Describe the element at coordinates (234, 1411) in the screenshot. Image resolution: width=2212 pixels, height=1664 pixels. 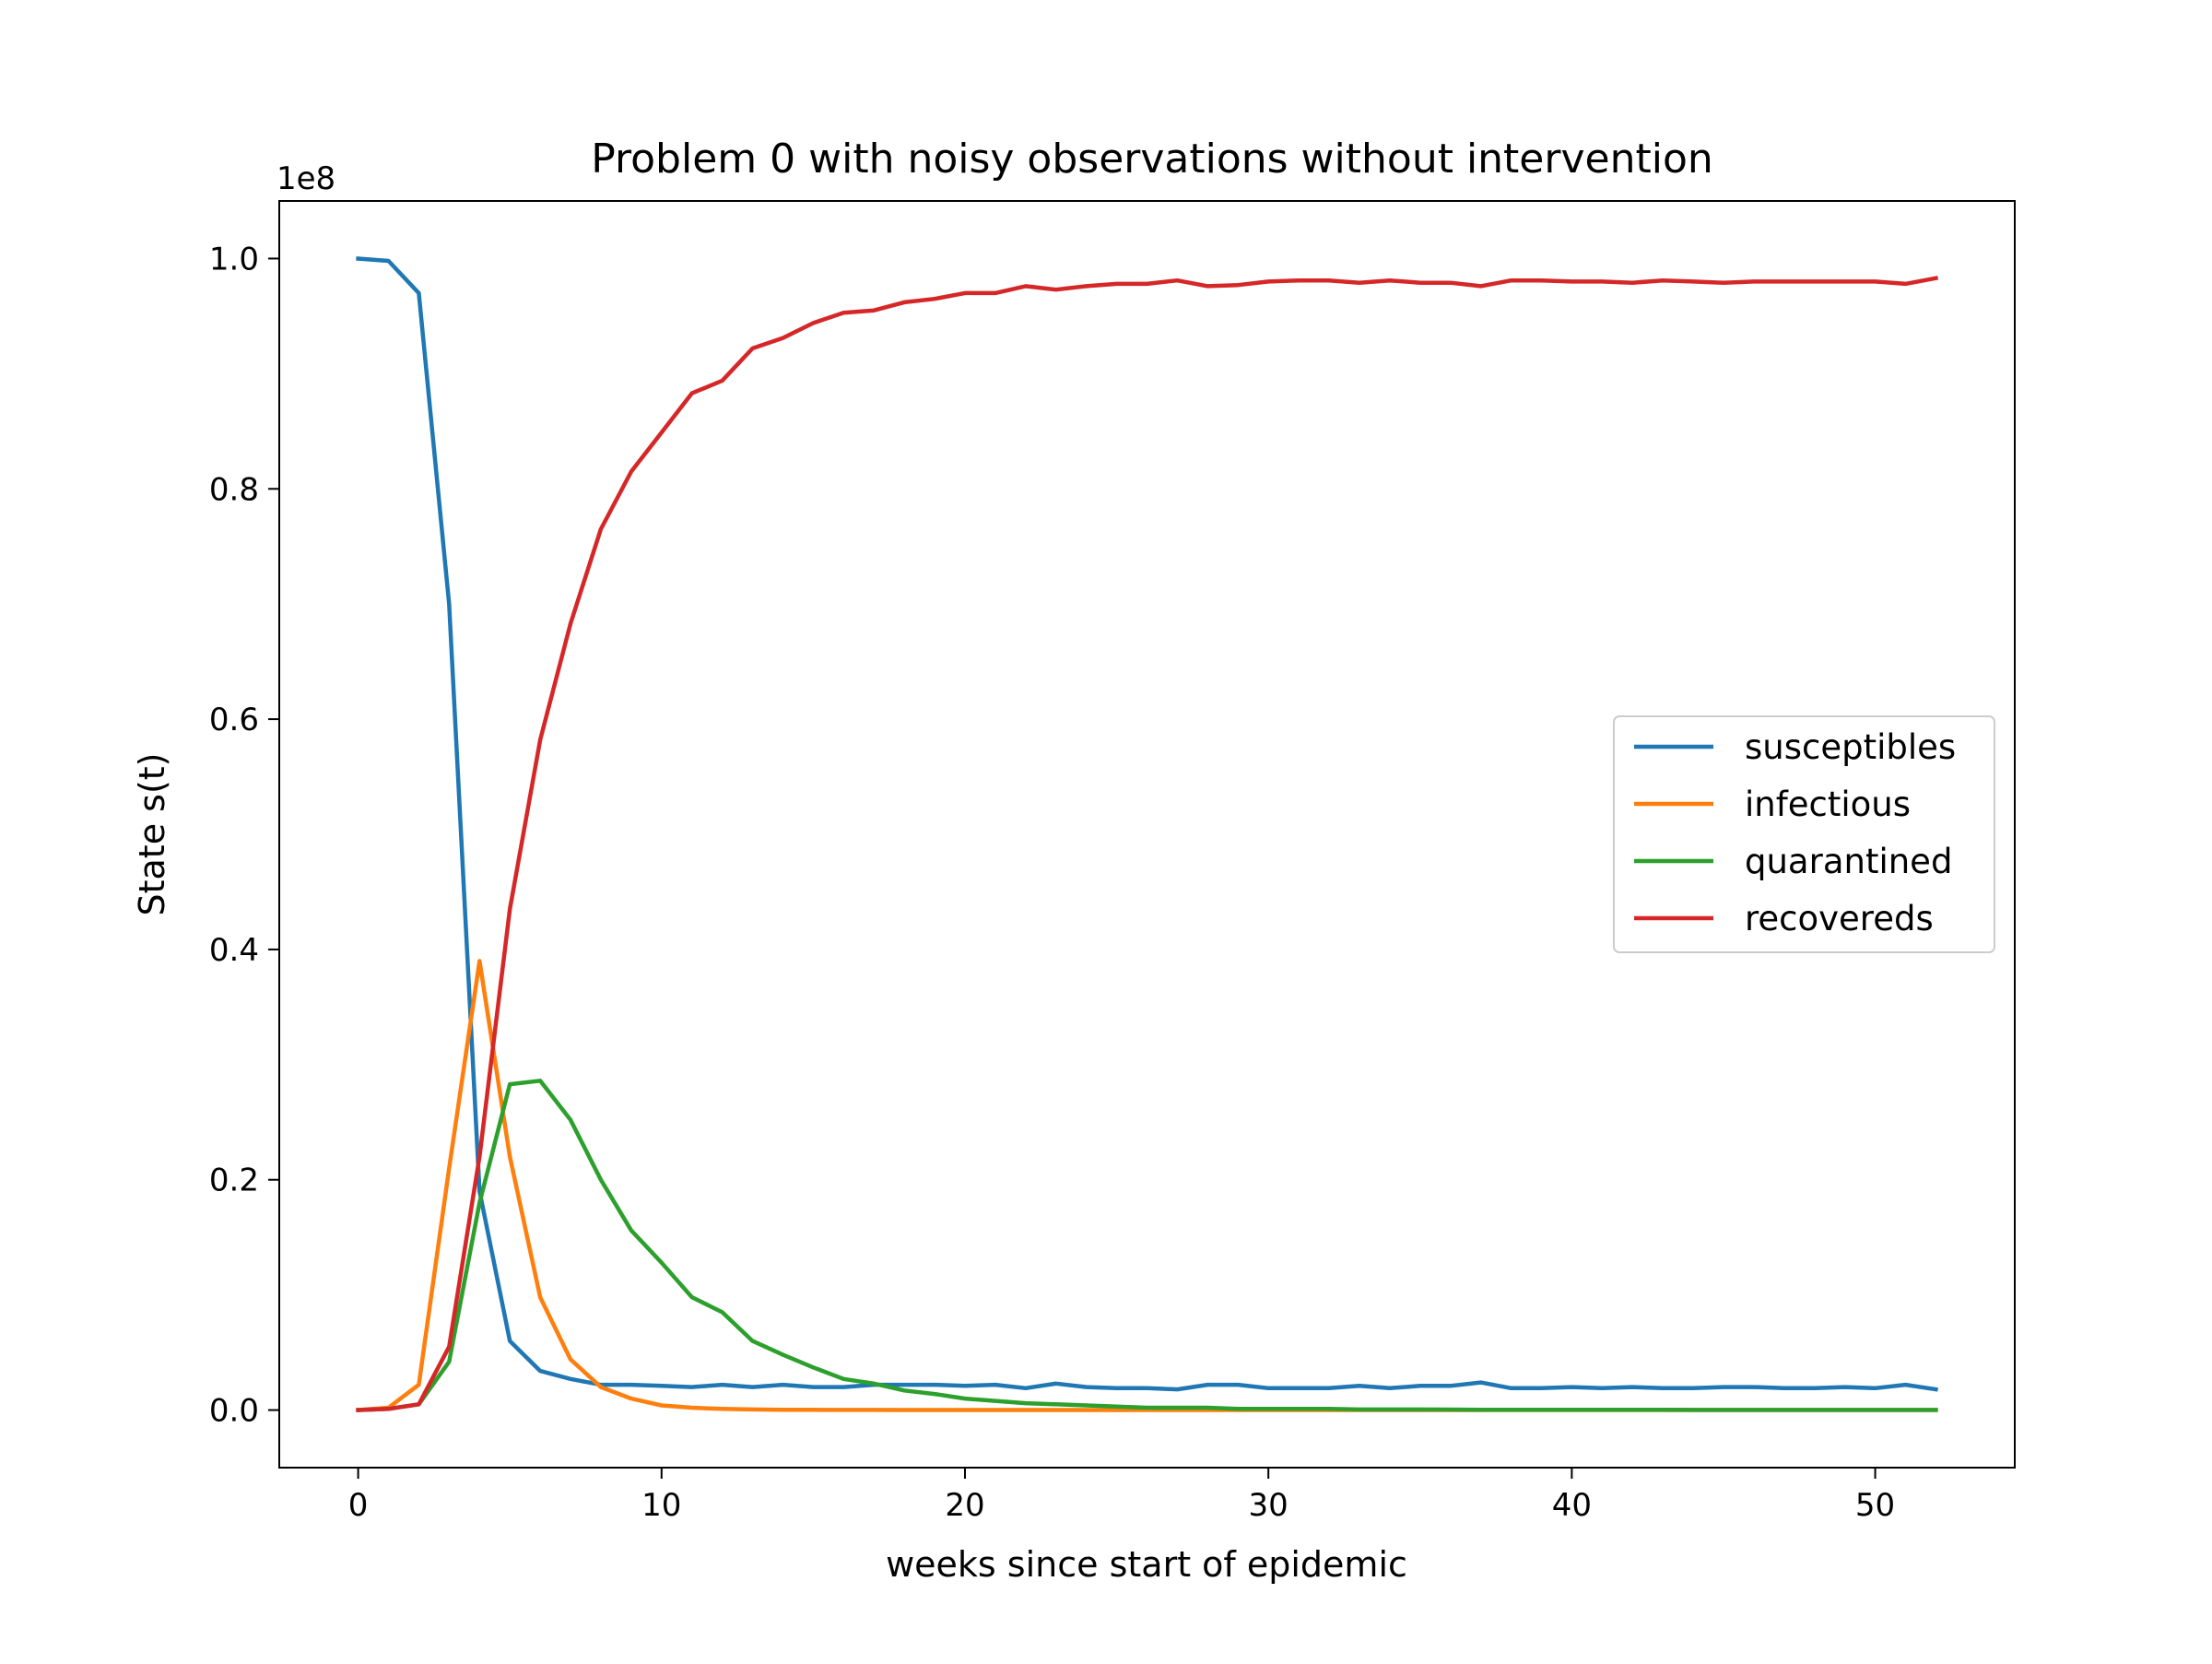
I see `y-tick-label: 0.0` at that location.